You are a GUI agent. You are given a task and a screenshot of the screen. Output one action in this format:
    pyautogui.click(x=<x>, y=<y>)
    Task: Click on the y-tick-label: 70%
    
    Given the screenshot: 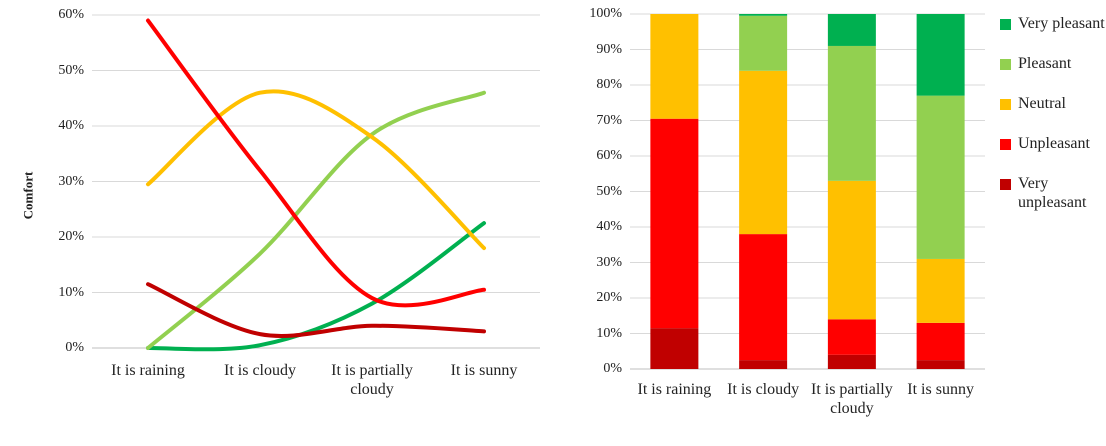 What is the action you would take?
    pyautogui.click(x=609, y=120)
    